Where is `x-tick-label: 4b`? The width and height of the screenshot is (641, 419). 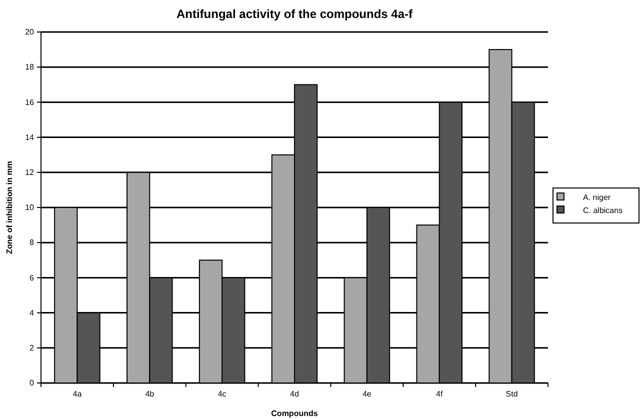
x-tick-label: 4b is located at coordinates (150, 394).